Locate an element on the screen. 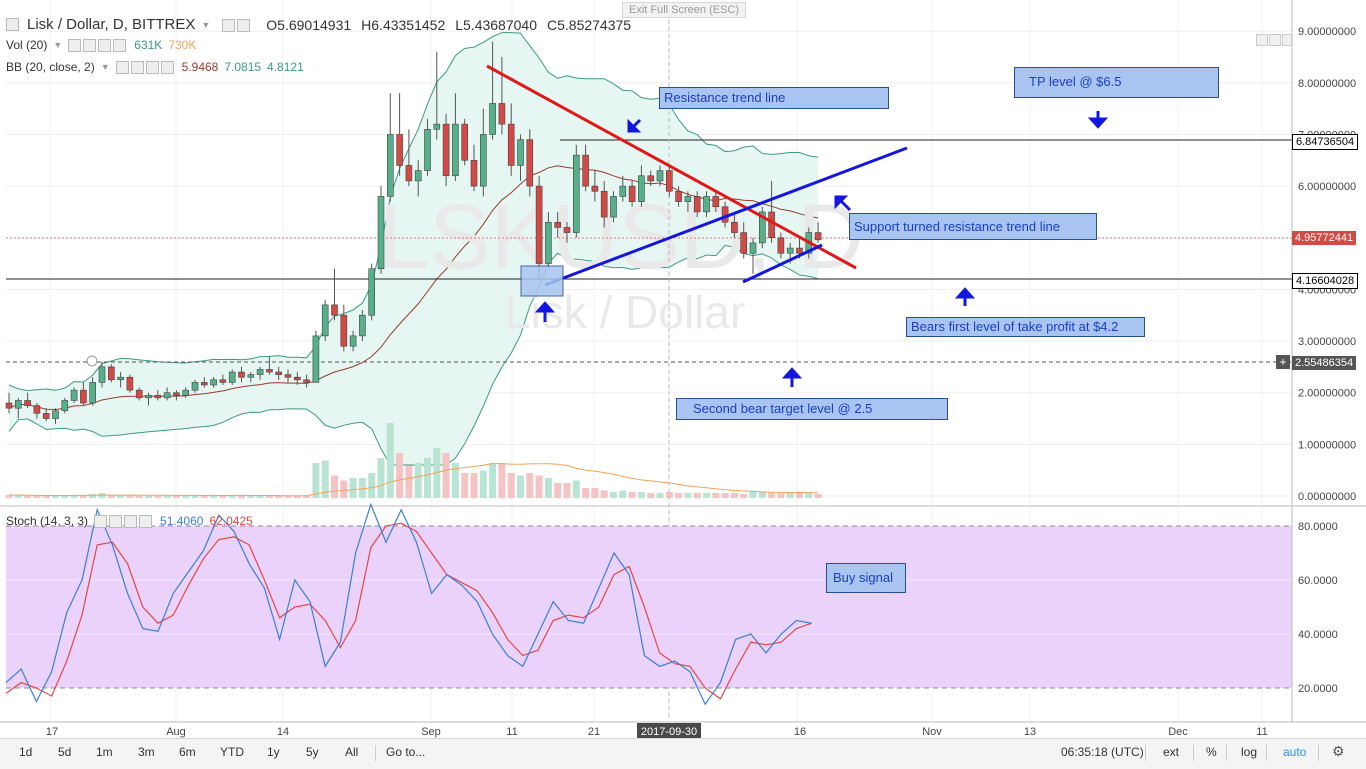 Image resolution: width=1366 pixels, height=769 pixels. stoch-axis-ticks: 80.0000 60.0000 40.0000 20.0000 is located at coordinates (1318, 608).